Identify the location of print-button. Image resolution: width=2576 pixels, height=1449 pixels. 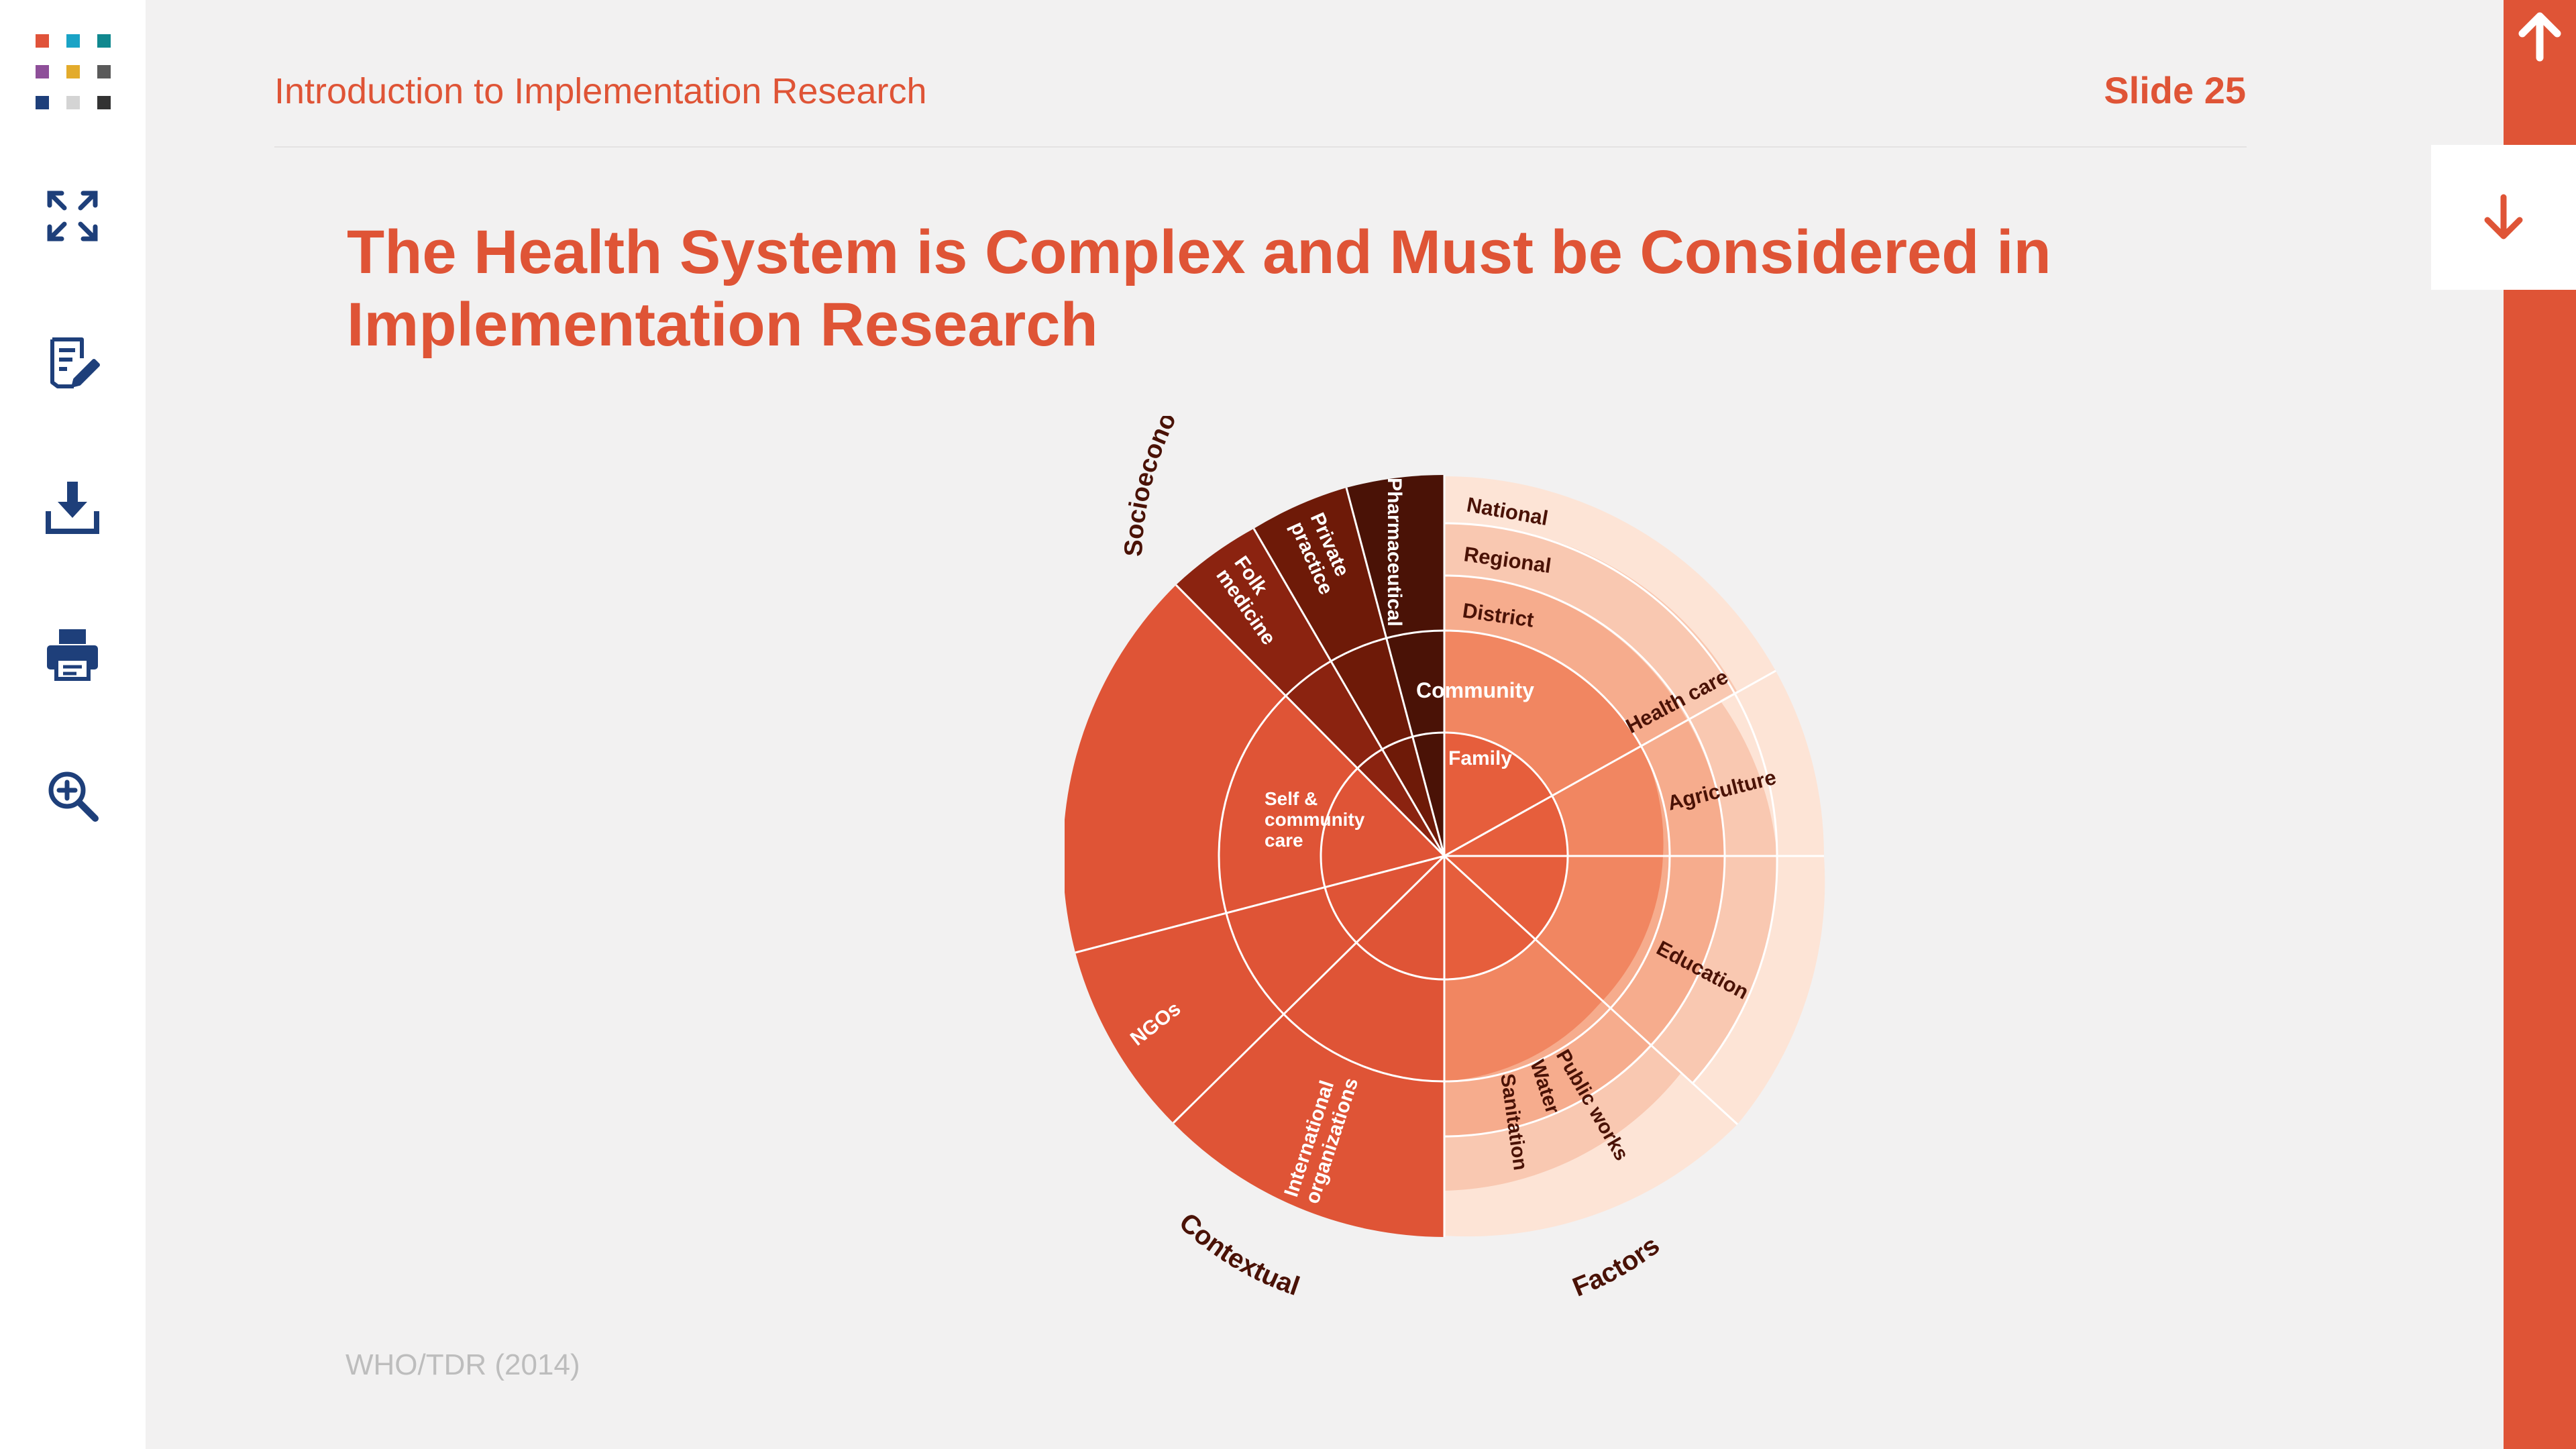
(72, 653).